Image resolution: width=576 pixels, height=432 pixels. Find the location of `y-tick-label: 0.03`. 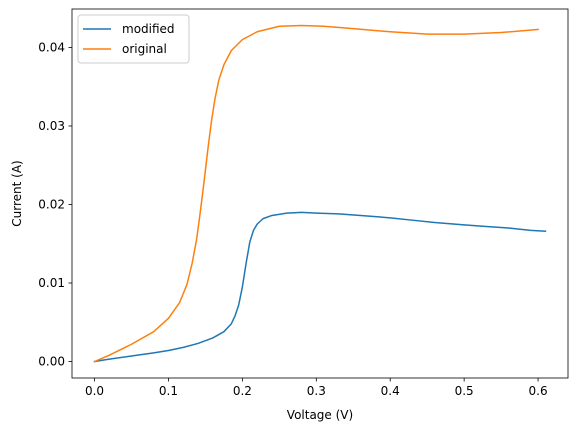

y-tick-label: 0.03 is located at coordinates (51, 126).